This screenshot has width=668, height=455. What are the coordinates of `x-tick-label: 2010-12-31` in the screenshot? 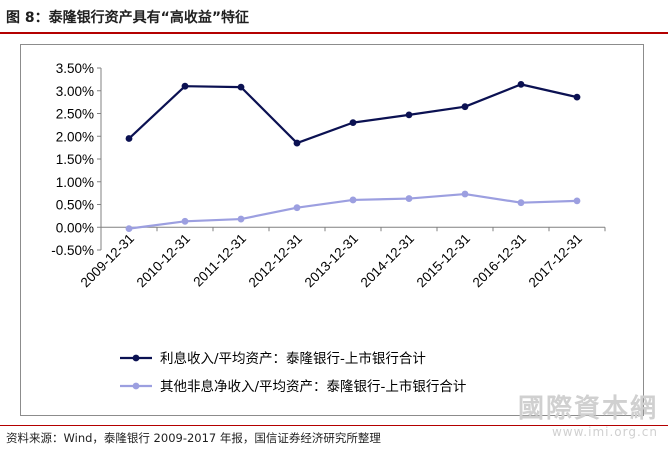 It's located at (163, 260).